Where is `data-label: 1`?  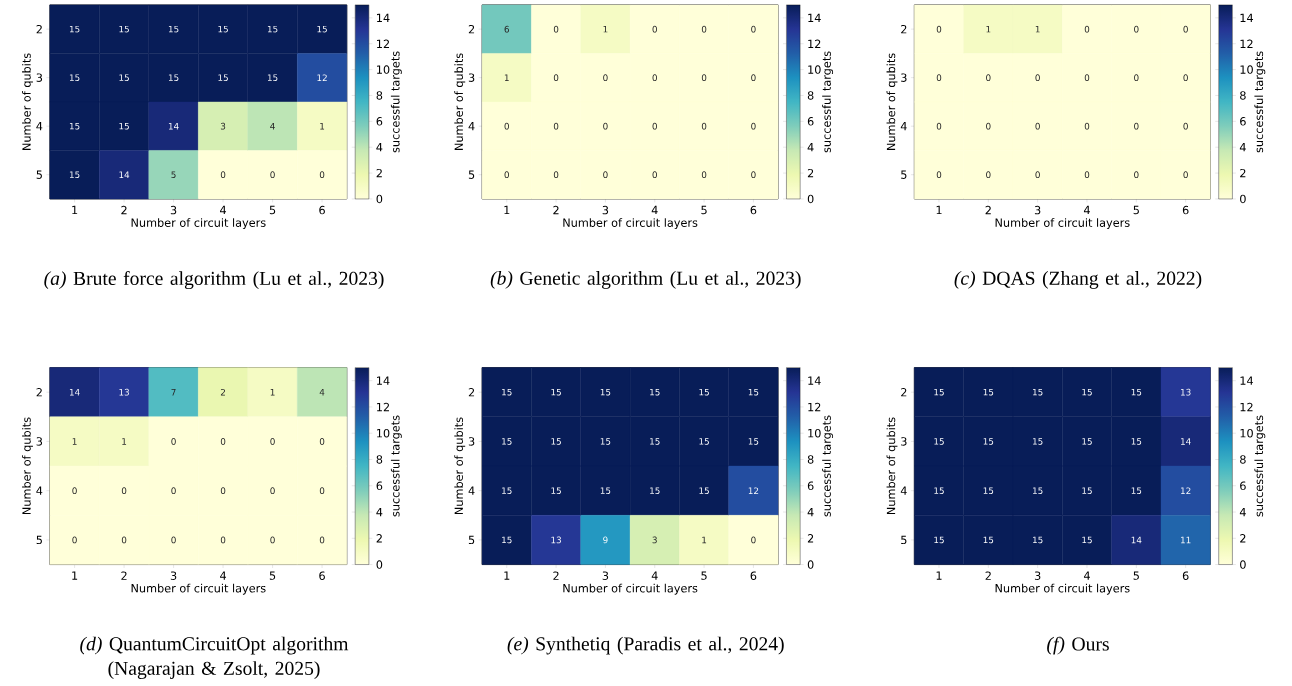 data-label: 1 is located at coordinates (322, 126).